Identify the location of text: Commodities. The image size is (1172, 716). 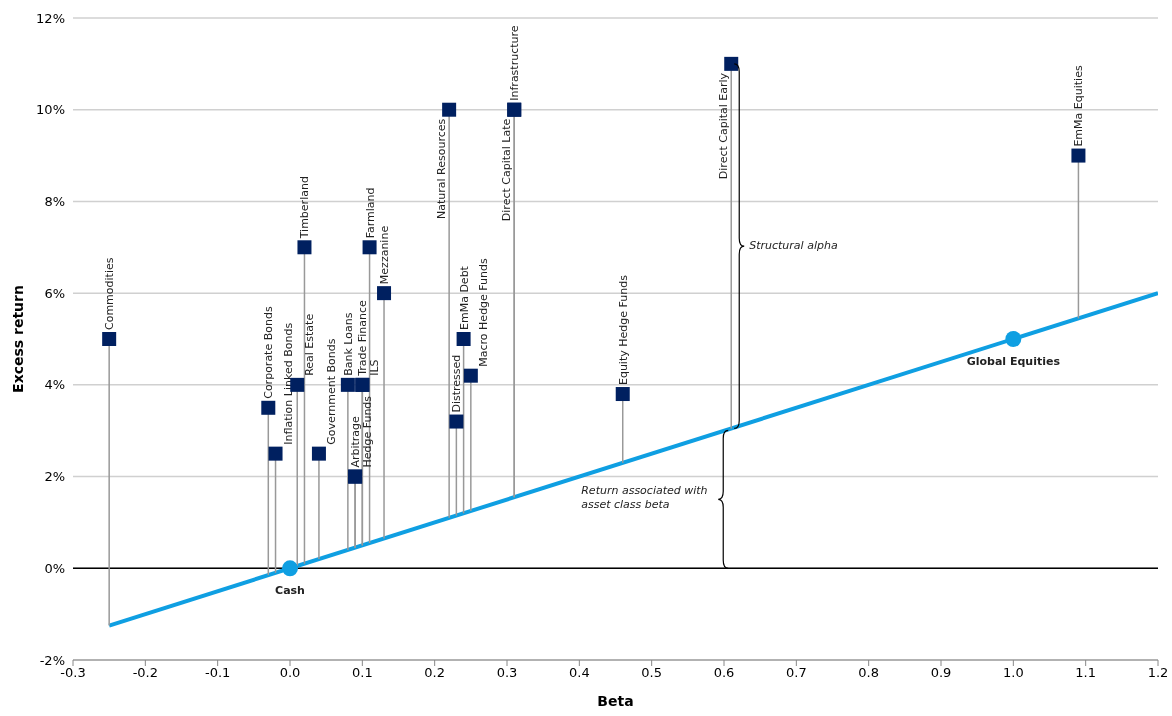
(110, 293).